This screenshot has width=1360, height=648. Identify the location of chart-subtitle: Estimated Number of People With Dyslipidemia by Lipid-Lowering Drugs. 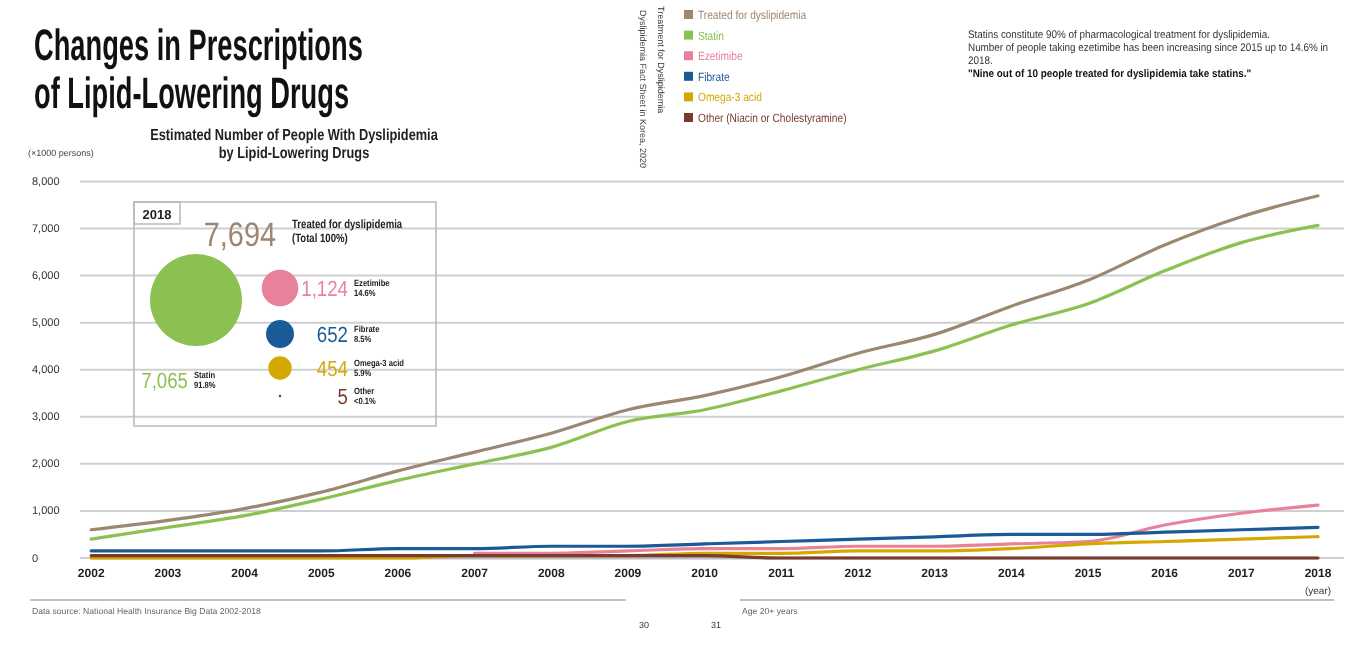
(295, 143).